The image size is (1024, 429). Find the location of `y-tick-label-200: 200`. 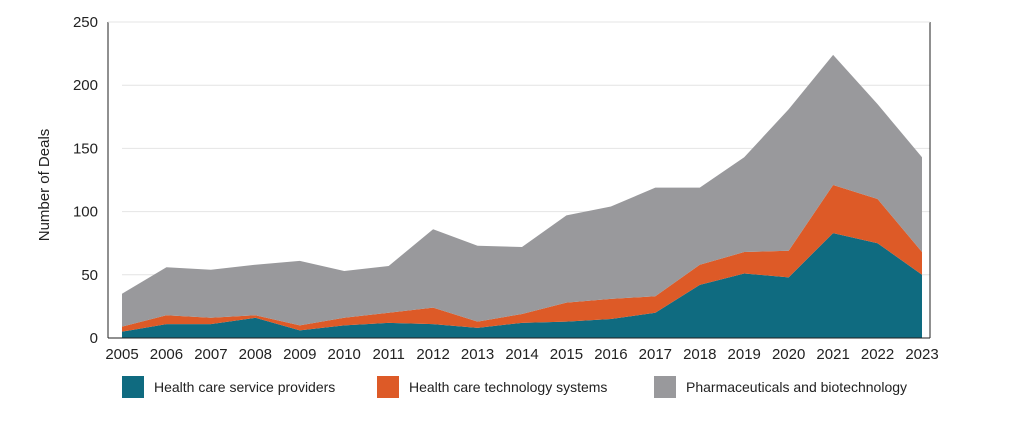

y-tick-label-200: 200 is located at coordinates (85, 85).